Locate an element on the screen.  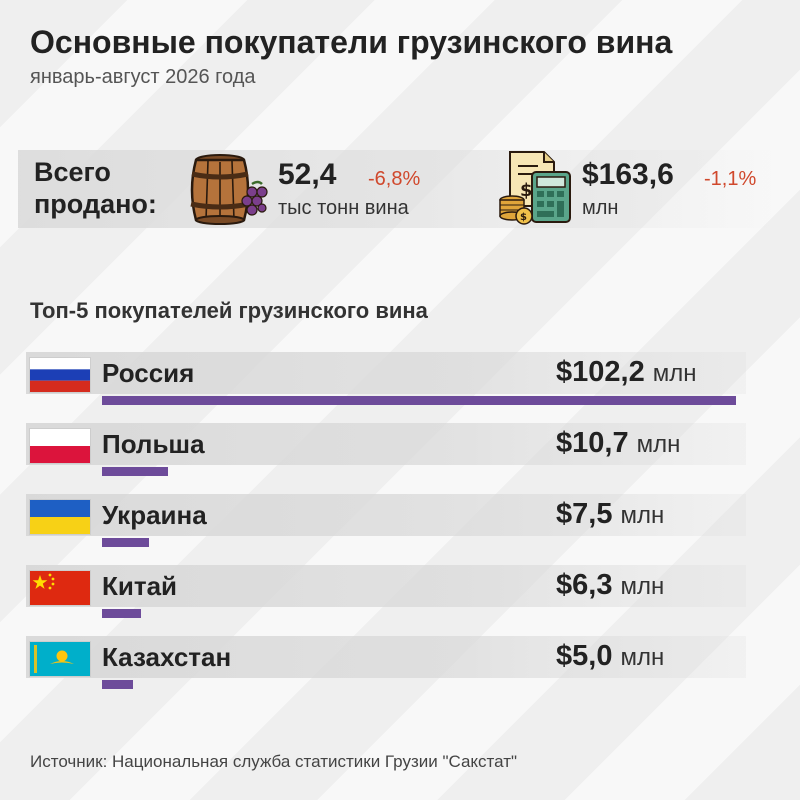
country-label: Россия is located at coordinates (148, 373).